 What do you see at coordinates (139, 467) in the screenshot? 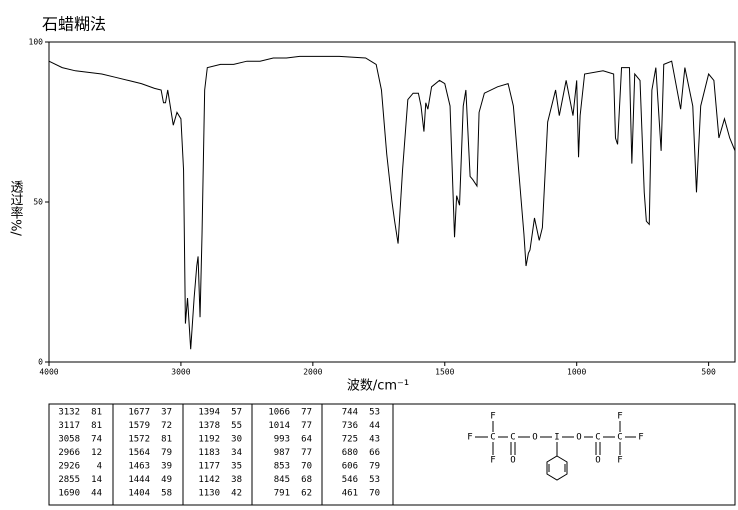
I see `wavenumber-cell: 1463` at bounding box center [139, 467].